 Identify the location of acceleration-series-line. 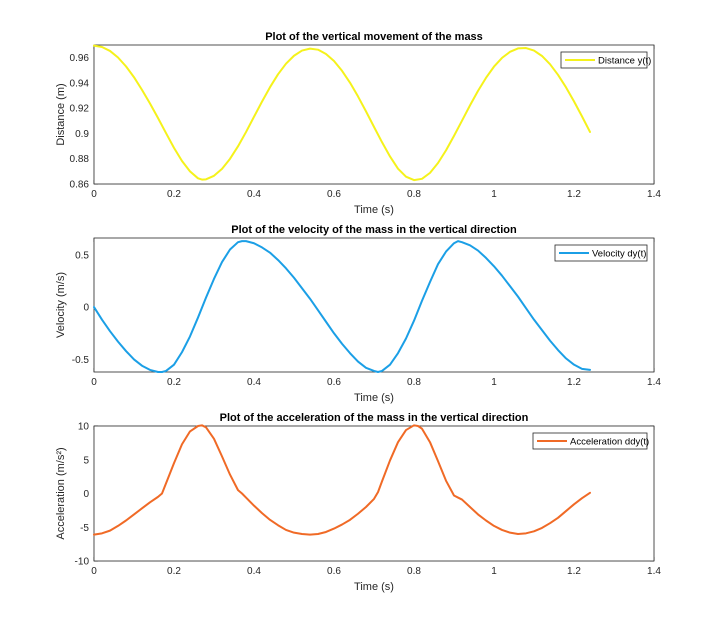
(342, 480).